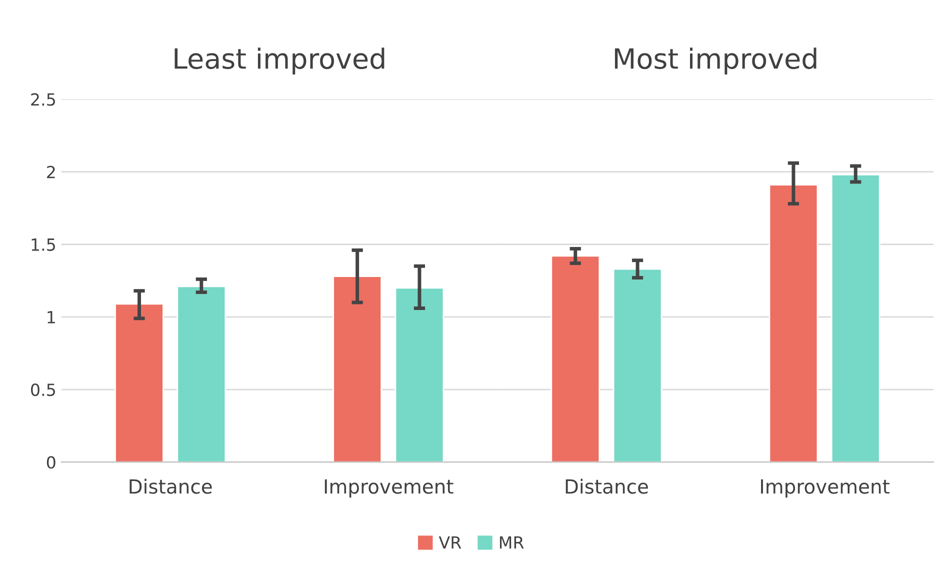  I want to click on y-tick-label: 2, so click(51, 172).